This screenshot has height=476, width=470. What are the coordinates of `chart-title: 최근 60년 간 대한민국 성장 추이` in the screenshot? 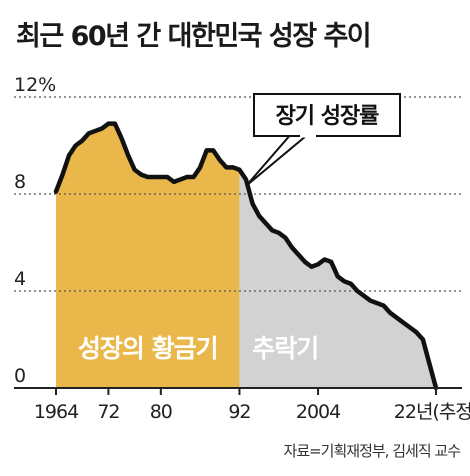 It's located at (194, 36).